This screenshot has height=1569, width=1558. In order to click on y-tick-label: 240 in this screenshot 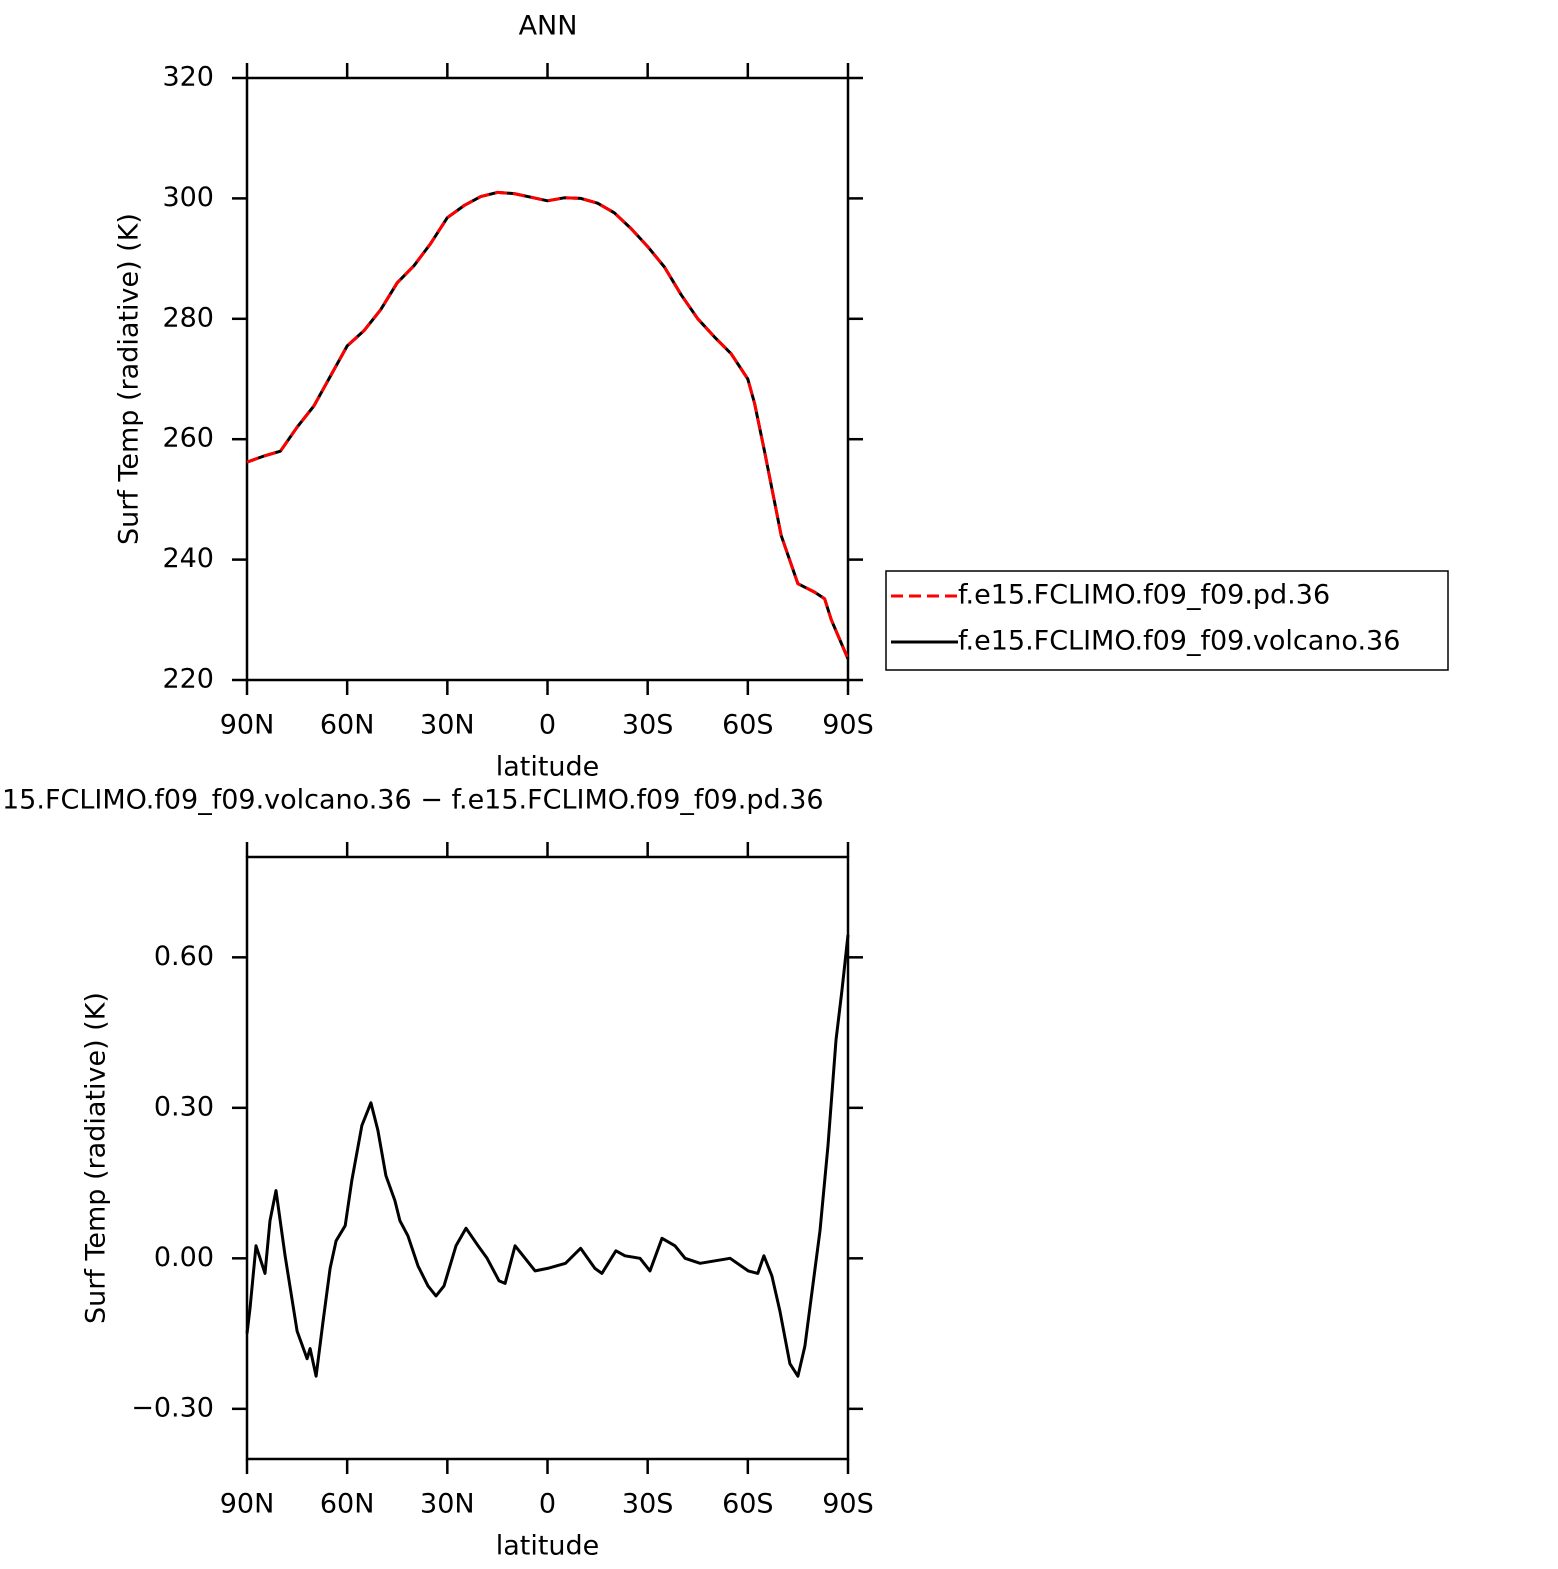, I will do `click(188, 558)`.